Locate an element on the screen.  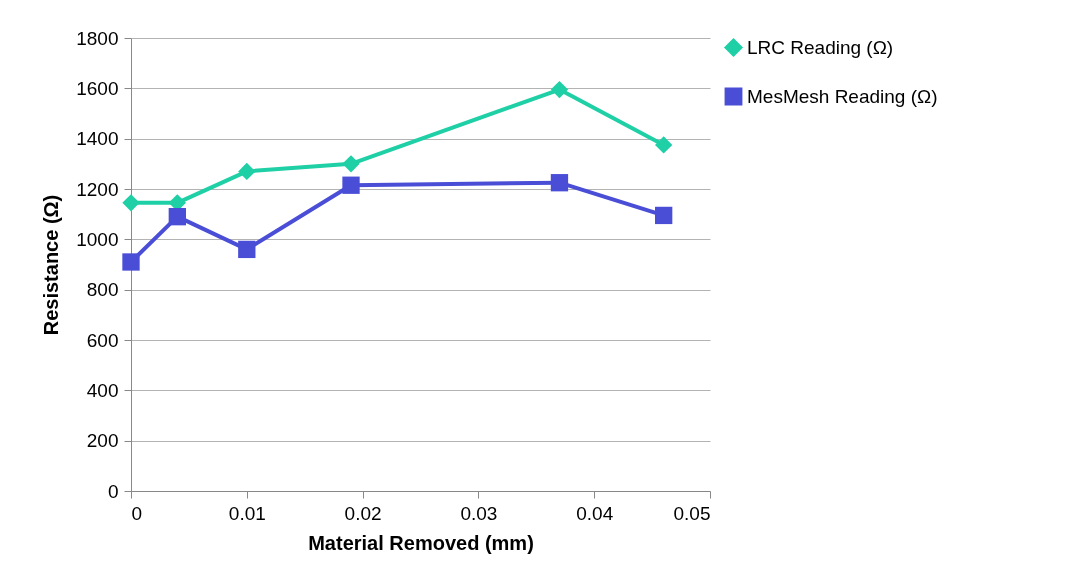
x-tick-label: 0 is located at coordinates (137, 513).